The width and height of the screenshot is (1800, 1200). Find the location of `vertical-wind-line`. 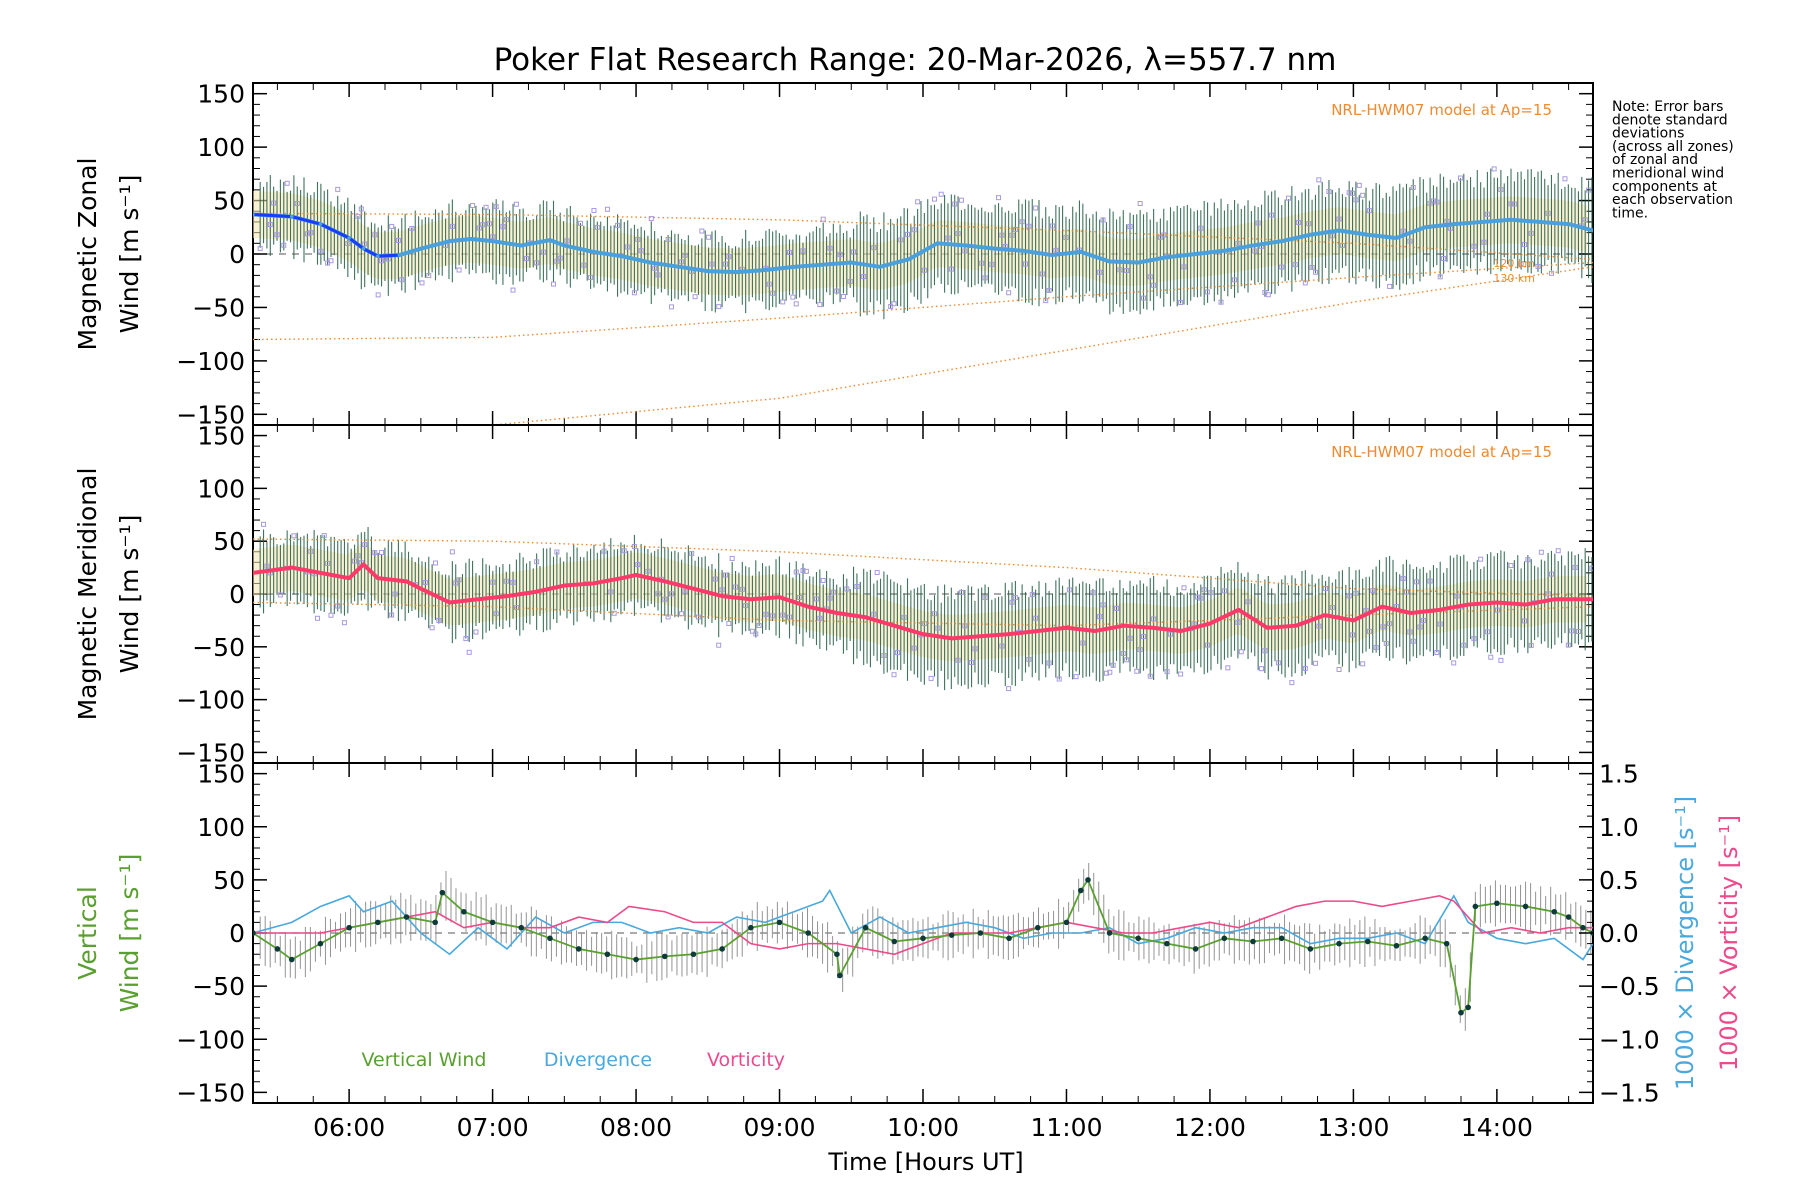

vertical-wind-line is located at coordinates (923, 946).